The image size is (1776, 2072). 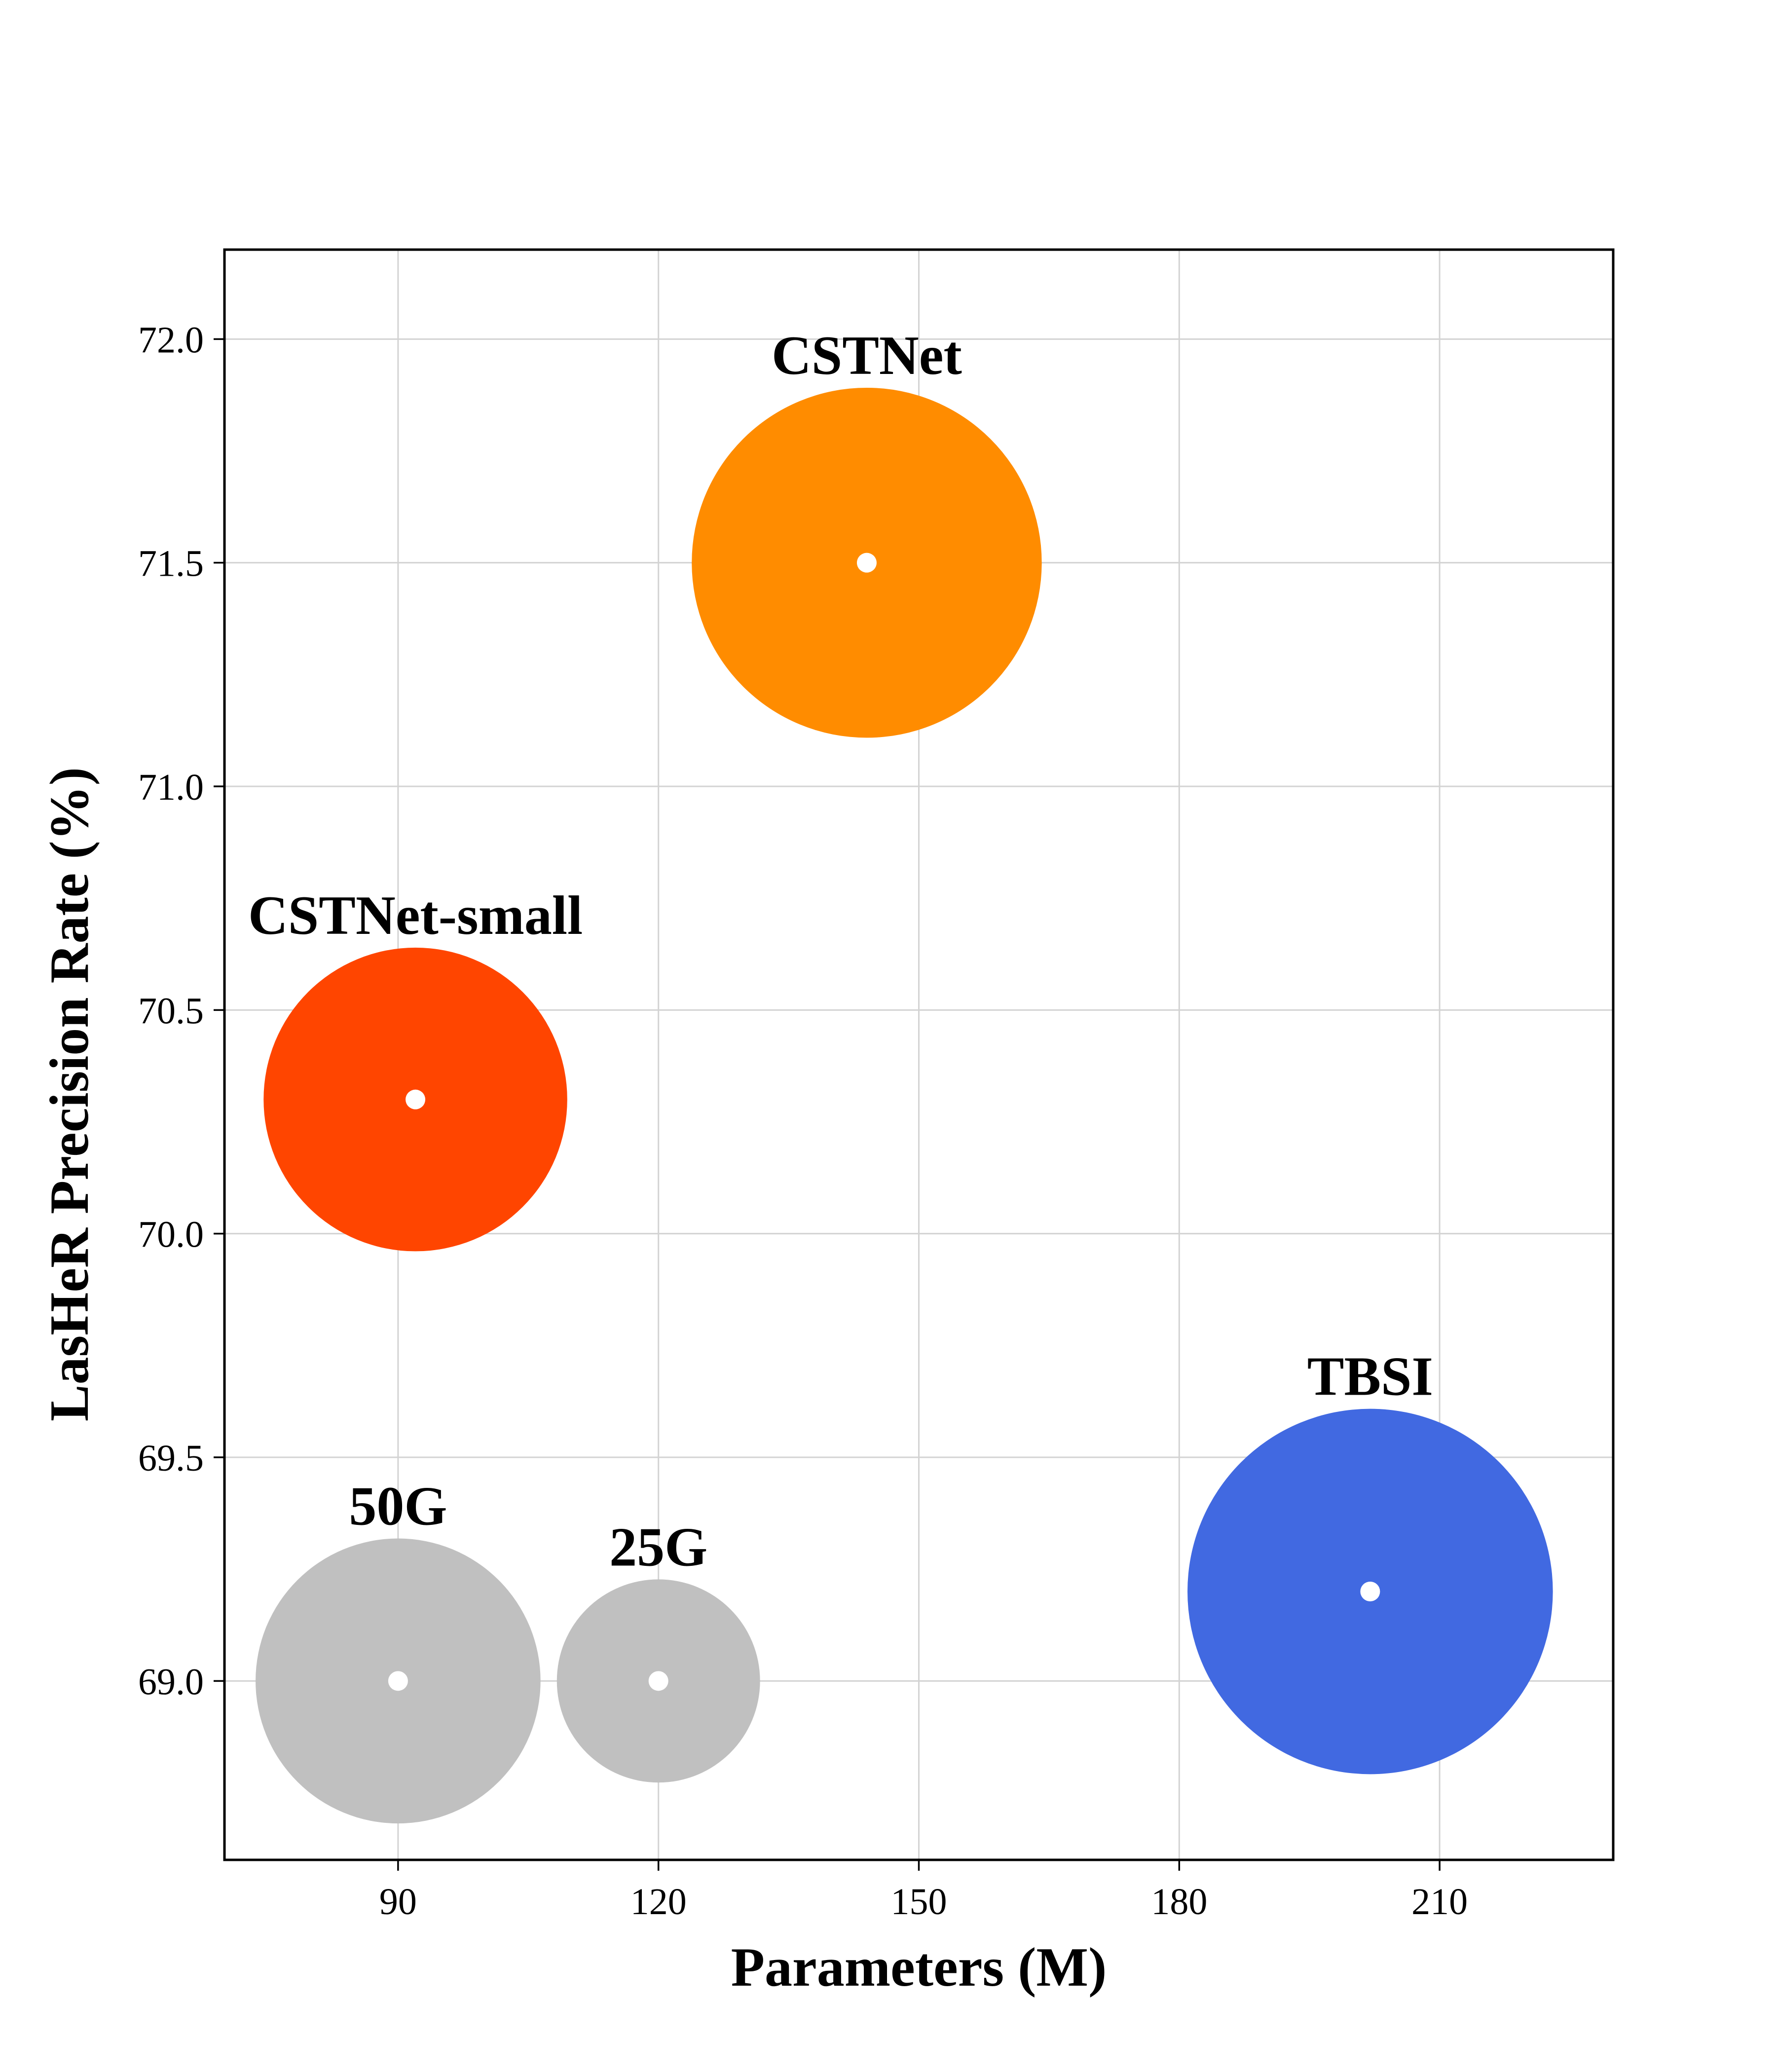 I want to click on y-tick-label: 69.0, so click(x=171, y=1682).